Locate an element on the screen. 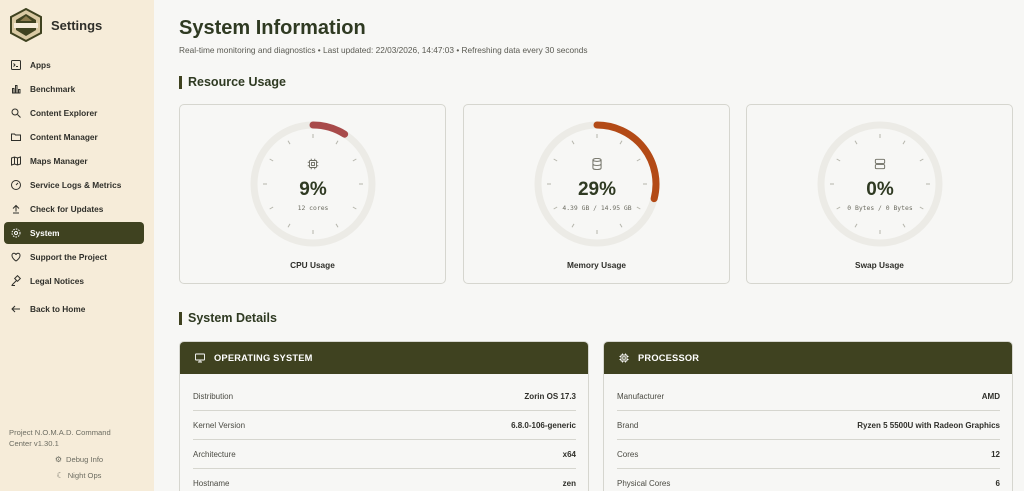  sidebar-item-label: System is located at coordinates (45, 233).